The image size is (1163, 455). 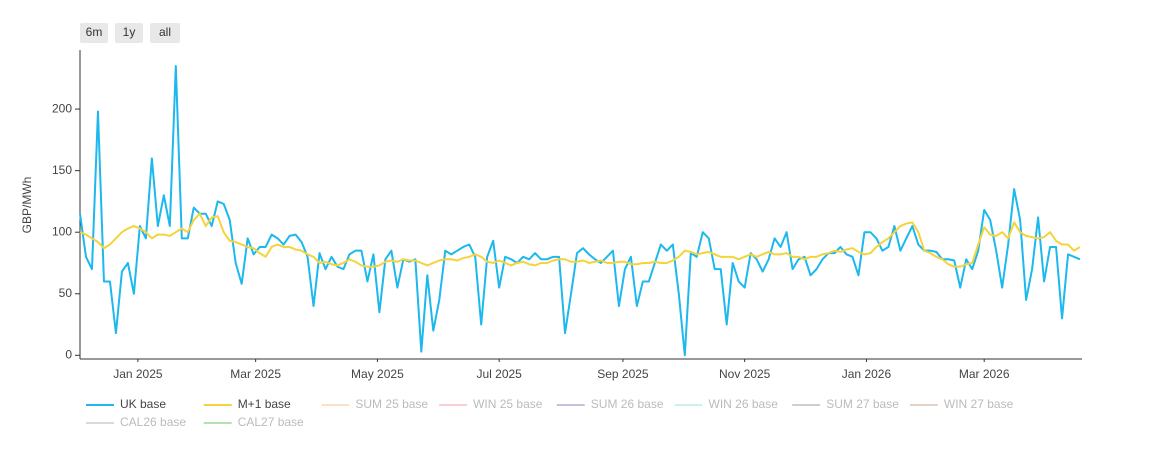 I want to click on legend-item: SUM 26 base, so click(x=610, y=404).